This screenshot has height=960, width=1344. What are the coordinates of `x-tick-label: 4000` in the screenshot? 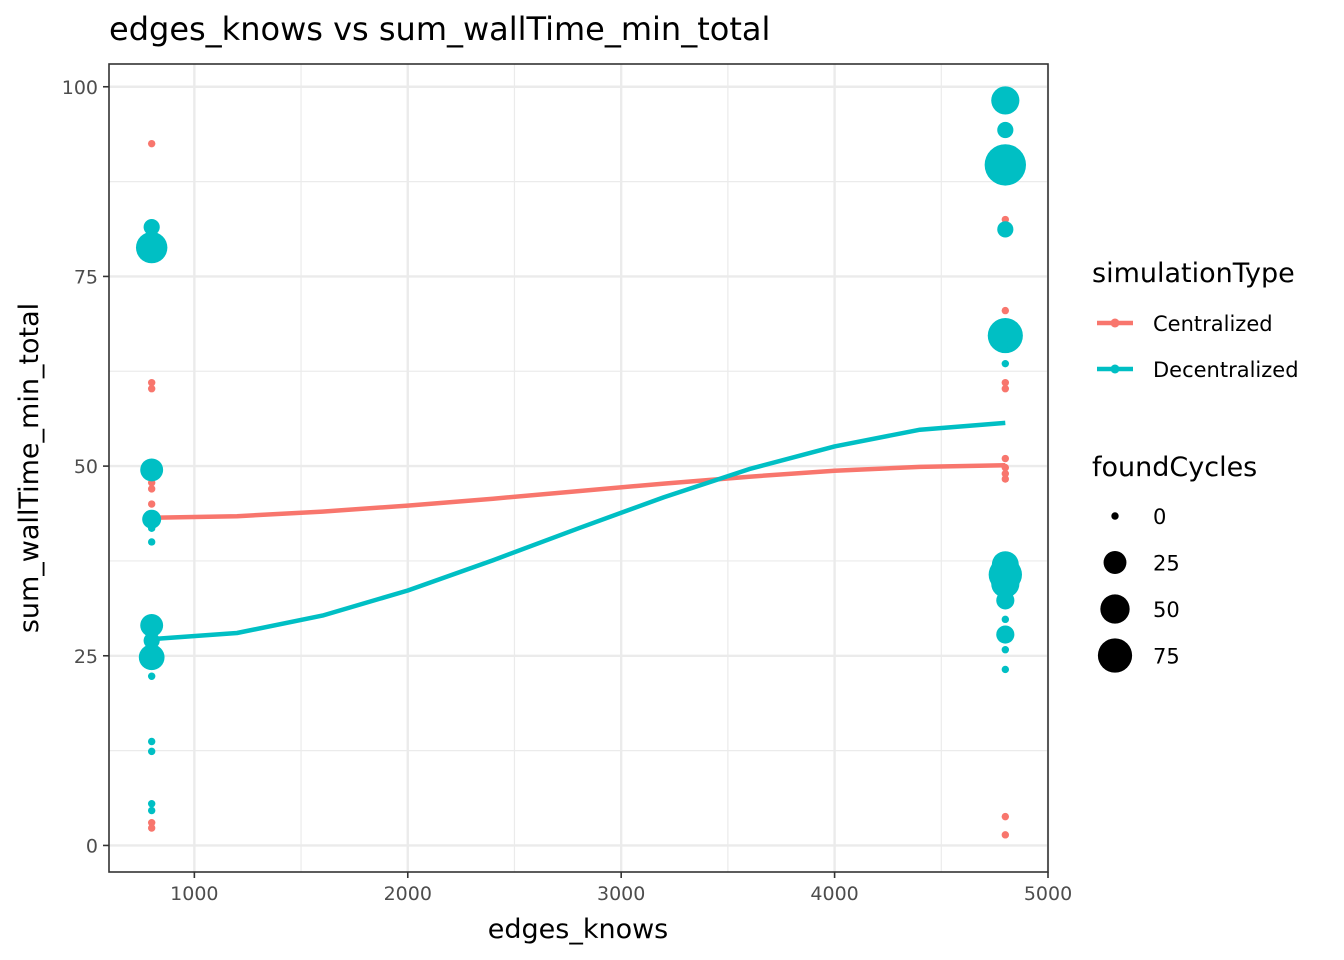 It's located at (834, 894).